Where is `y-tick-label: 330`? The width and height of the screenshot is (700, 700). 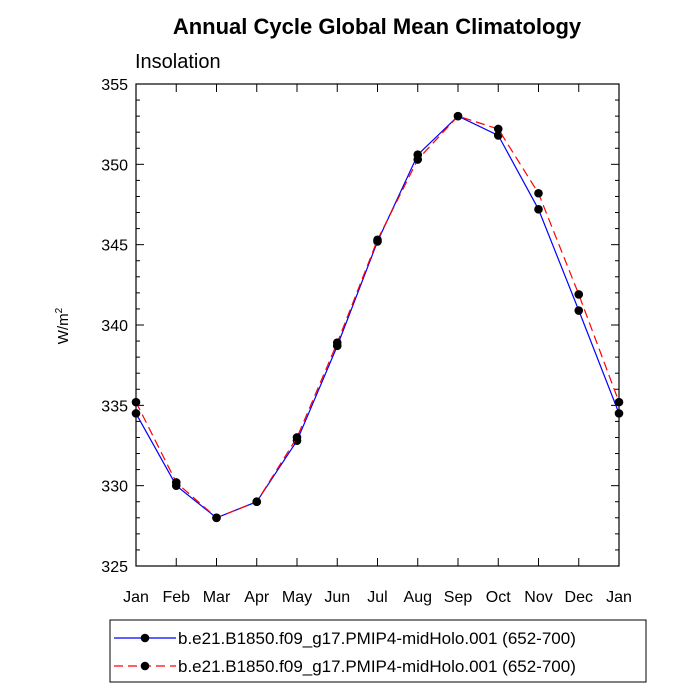
y-tick-label: 330 is located at coordinates (114, 487).